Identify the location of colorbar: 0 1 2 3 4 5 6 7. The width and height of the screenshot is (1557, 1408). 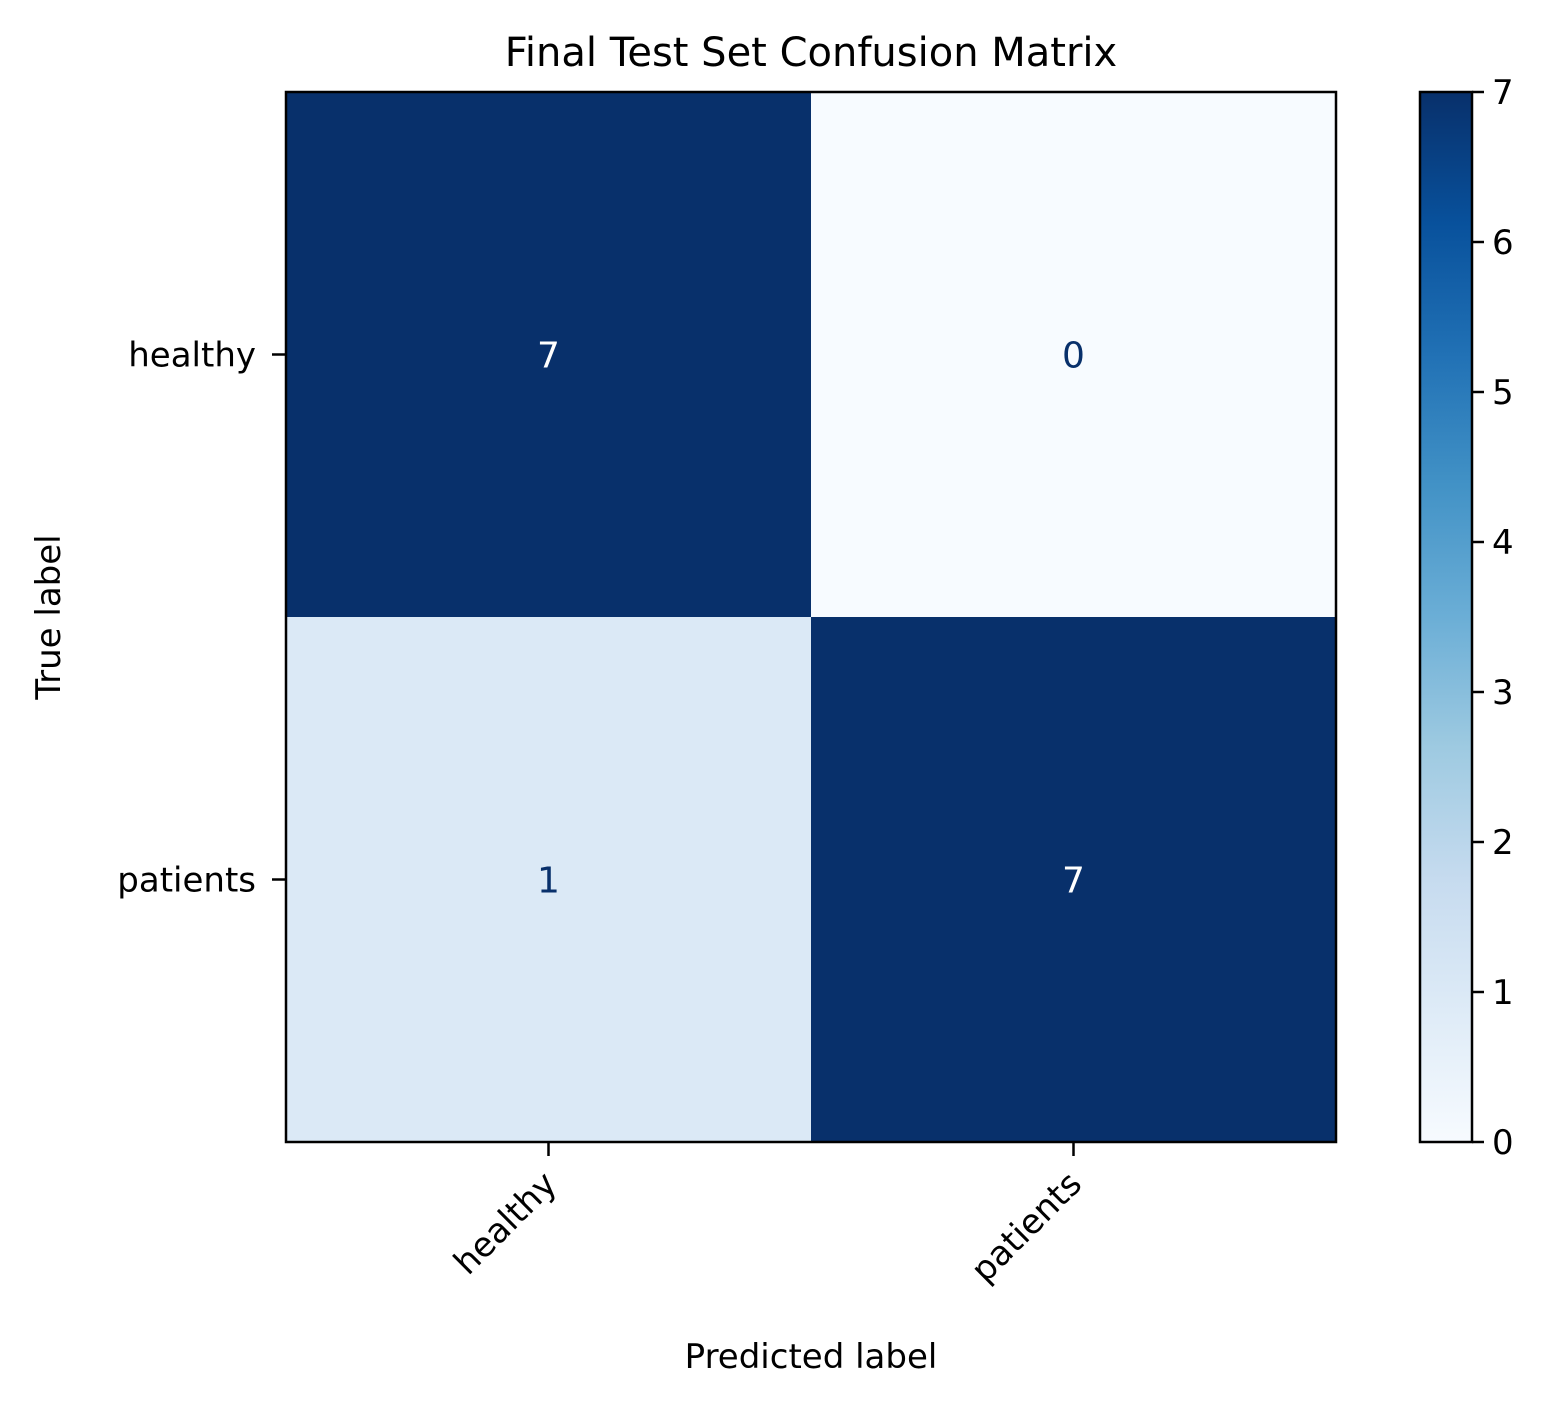
(1466, 618).